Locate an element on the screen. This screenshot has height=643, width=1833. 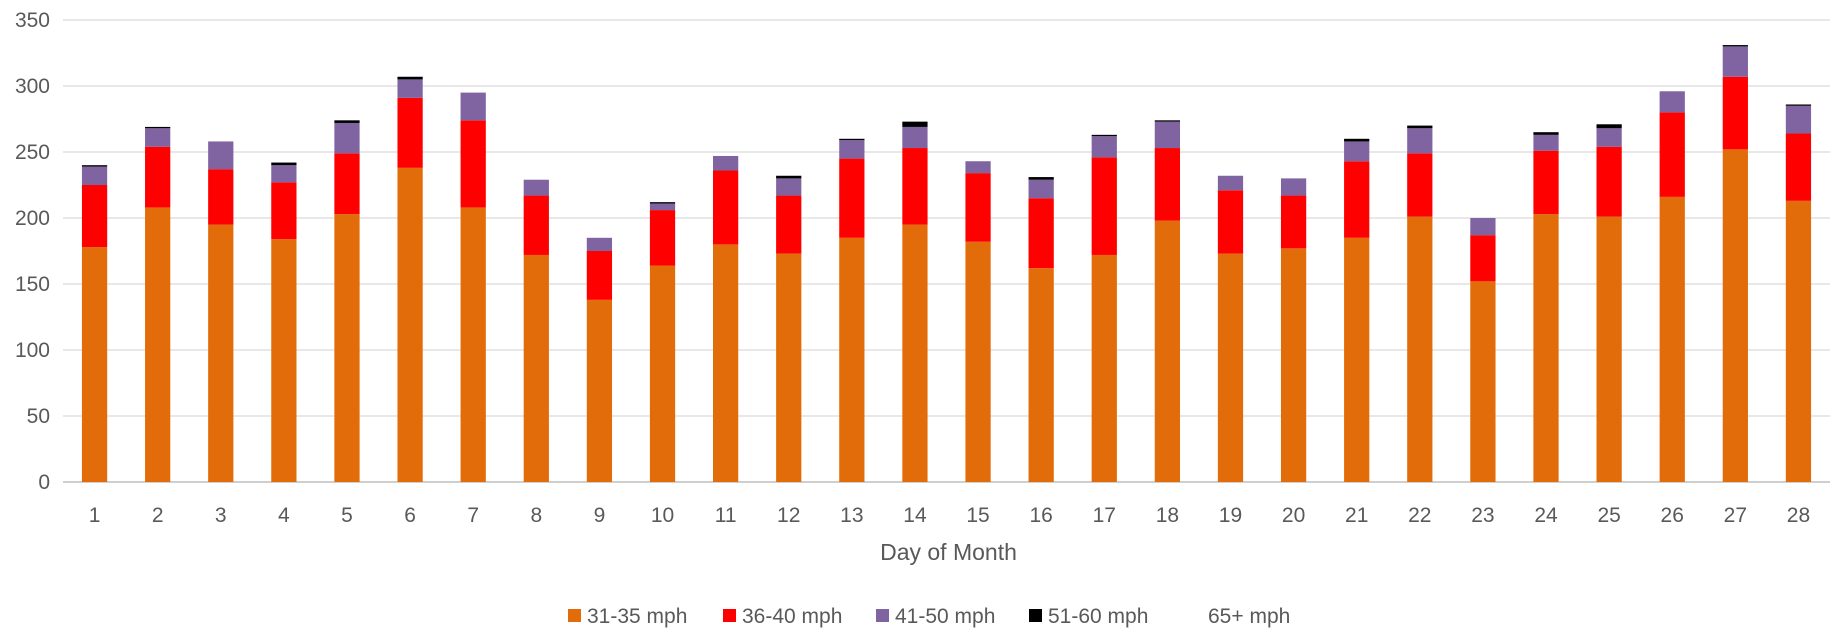
legend-item: 31-35 mph is located at coordinates (627, 616).